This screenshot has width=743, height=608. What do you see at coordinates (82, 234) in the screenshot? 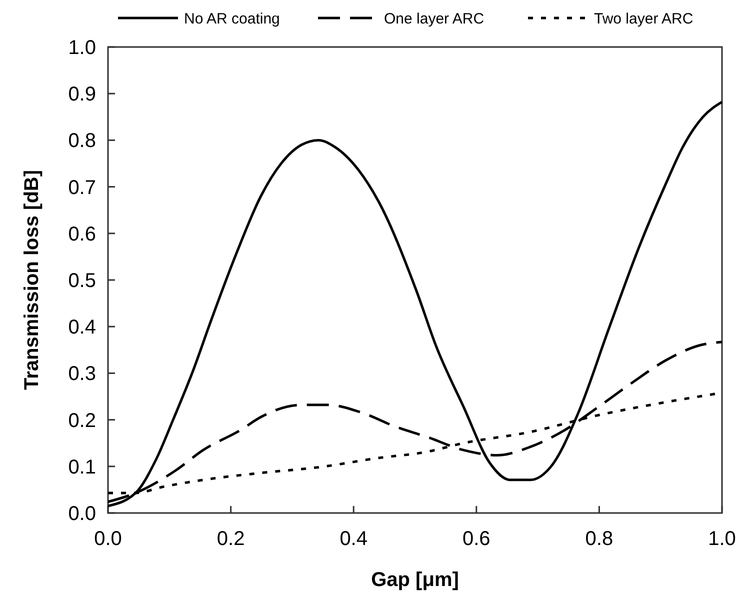
I see `y-tick-label: 0.6` at bounding box center [82, 234].